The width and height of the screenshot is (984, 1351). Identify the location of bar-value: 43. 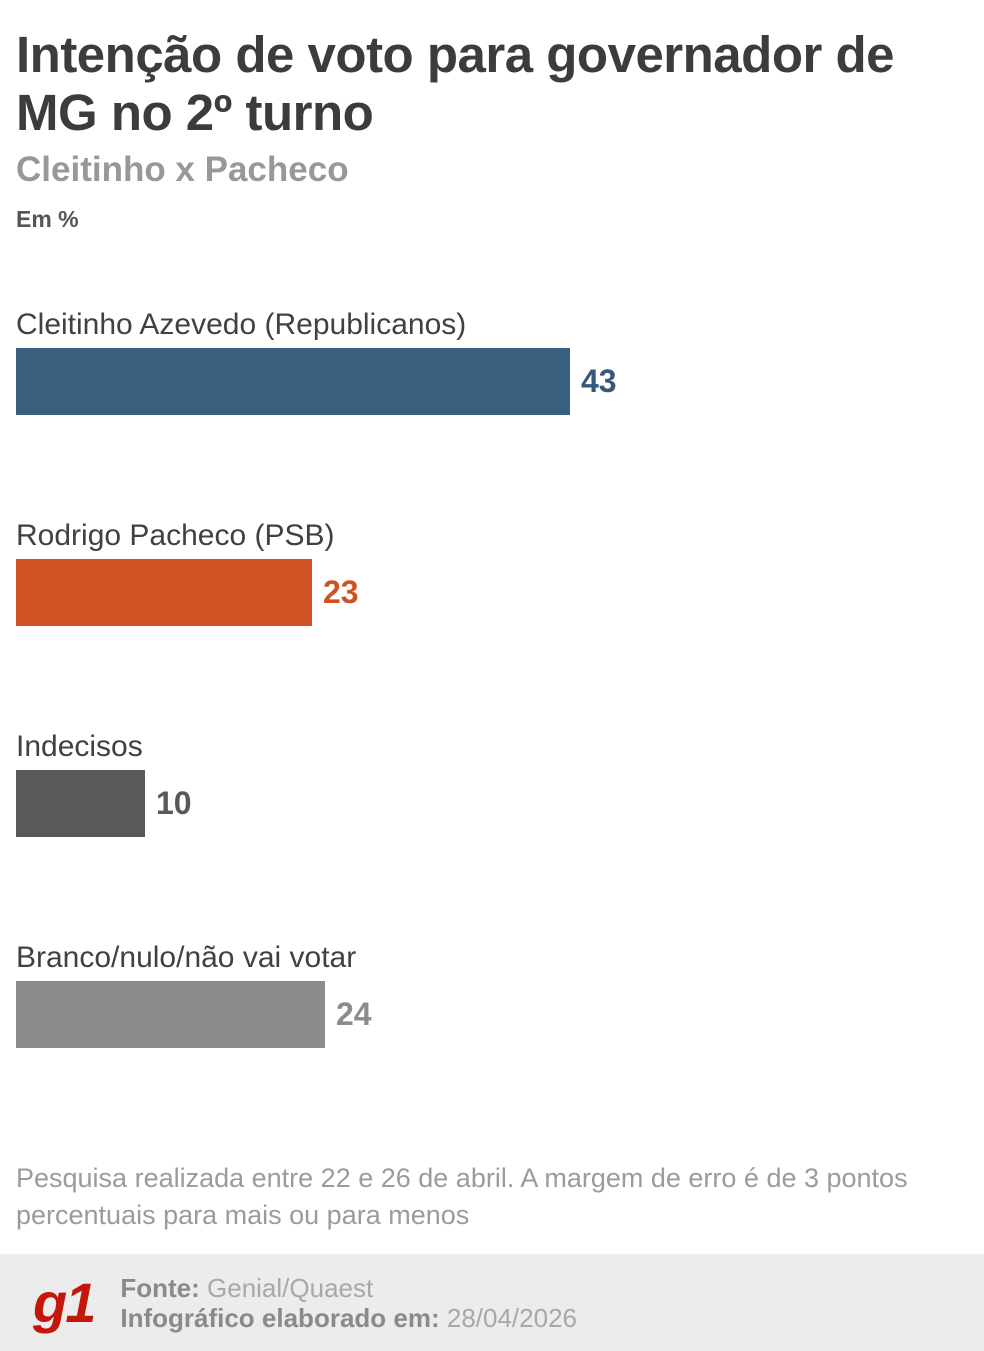
(599, 381).